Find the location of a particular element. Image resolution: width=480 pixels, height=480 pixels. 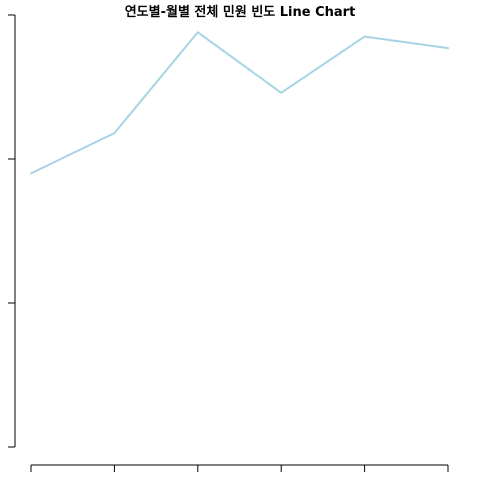

x-axis is located at coordinates (239, 468).